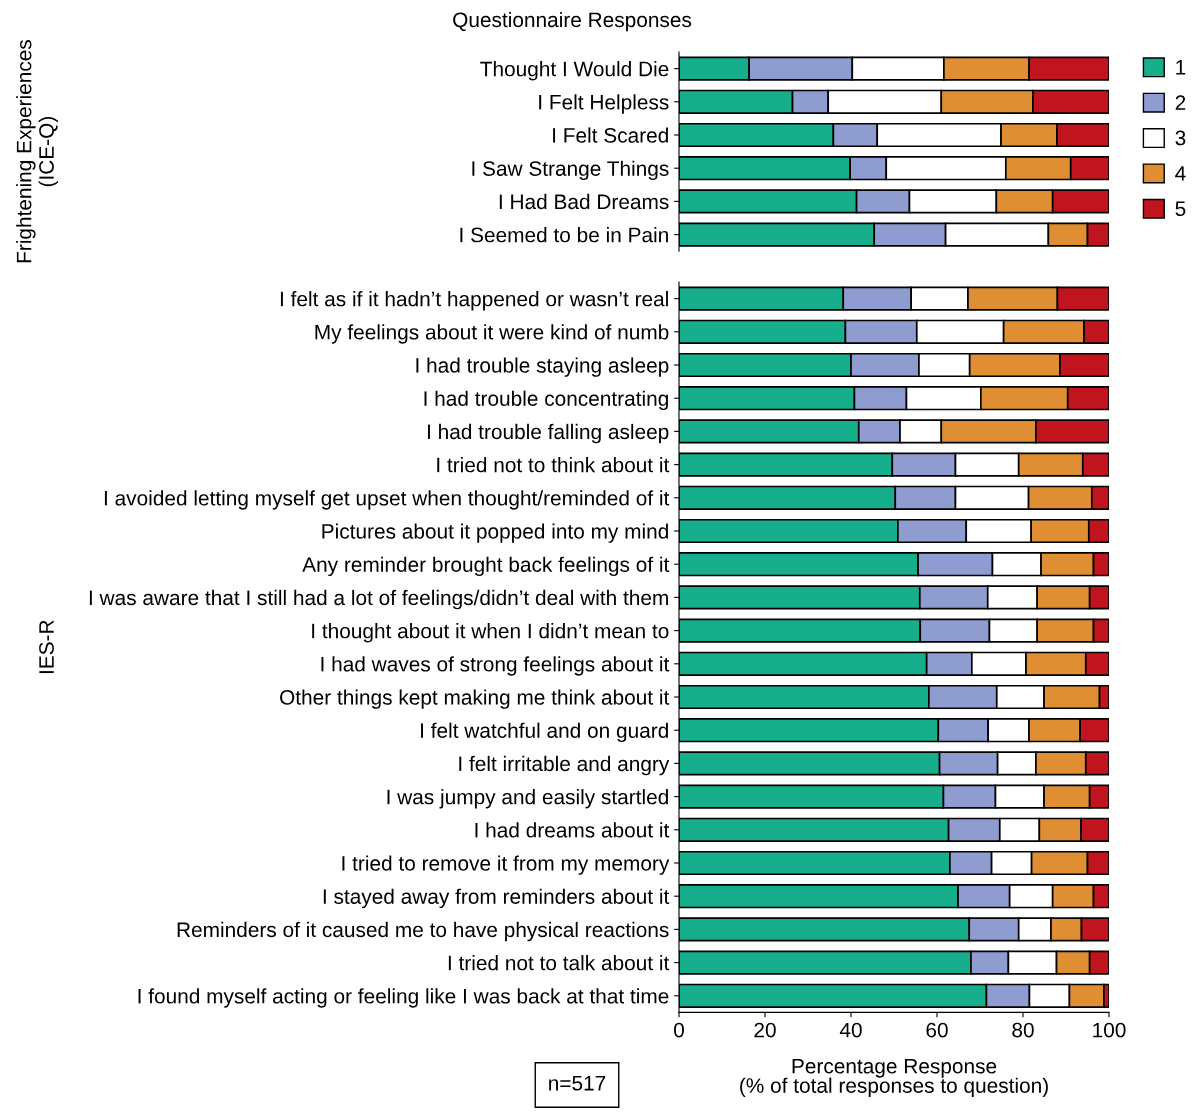  I want to click on y-tick-label: I Felt Helpless, so click(604, 104).